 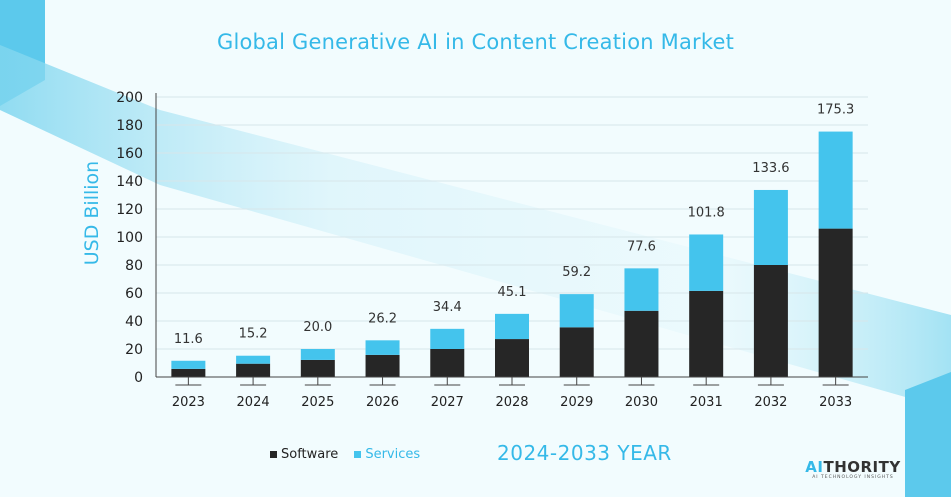 What do you see at coordinates (706, 262) in the screenshot?
I see `bar-services-2031` at bounding box center [706, 262].